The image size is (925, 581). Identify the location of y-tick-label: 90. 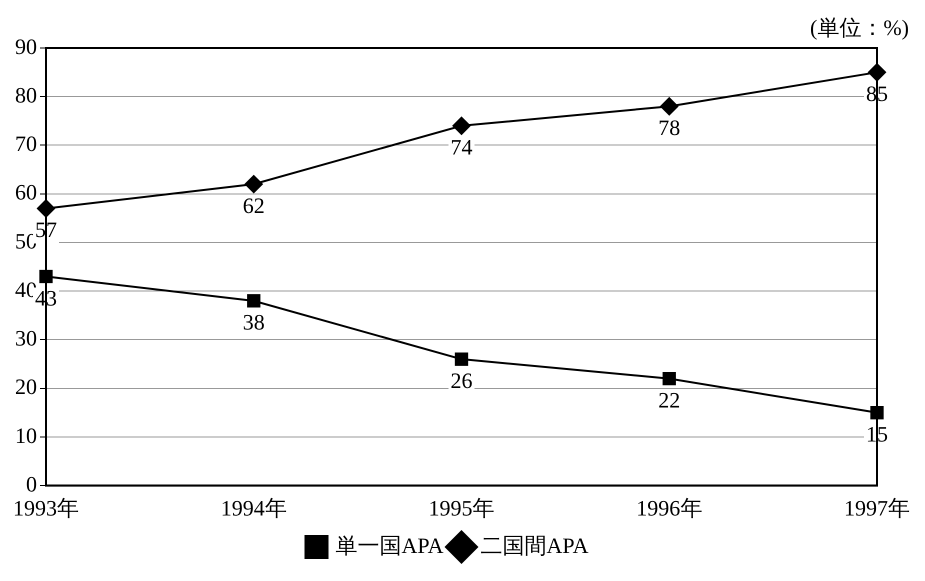
(26, 46).